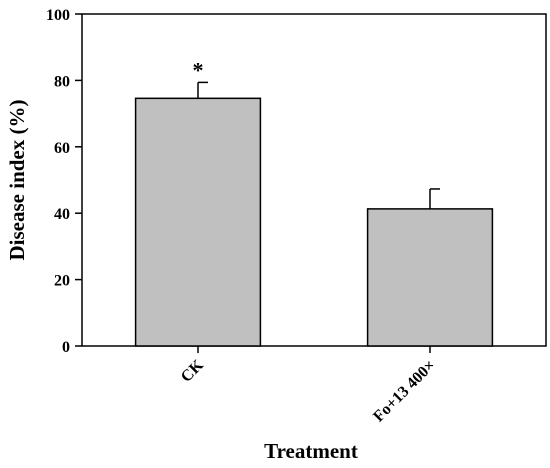 The width and height of the screenshot is (550, 468). What do you see at coordinates (17, 180) in the screenshot?
I see `y-axis-title: Disease index (%)` at bounding box center [17, 180].